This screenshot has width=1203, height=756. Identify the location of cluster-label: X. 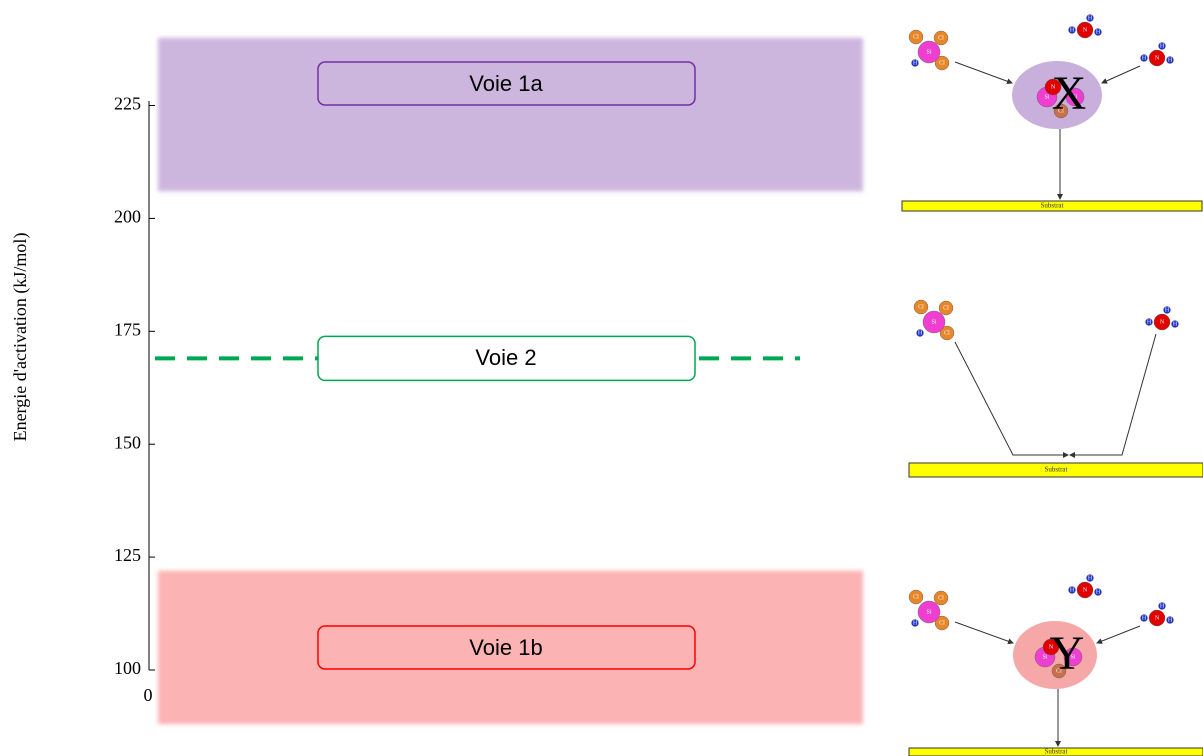
(1069, 93).